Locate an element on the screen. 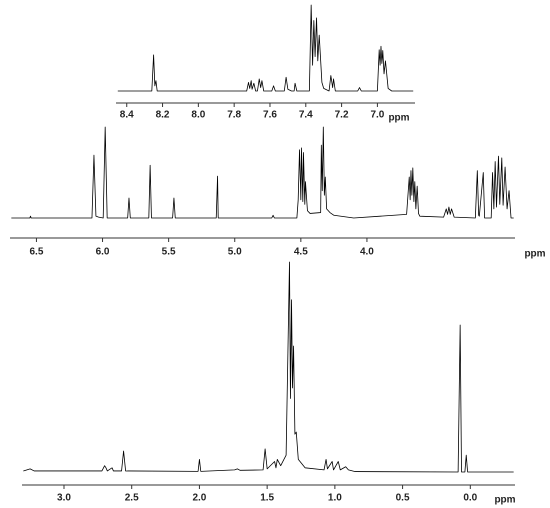 Image resolution: width=550 pixels, height=508 pixels. x-tick-label: 1.5 is located at coordinates (267, 498).